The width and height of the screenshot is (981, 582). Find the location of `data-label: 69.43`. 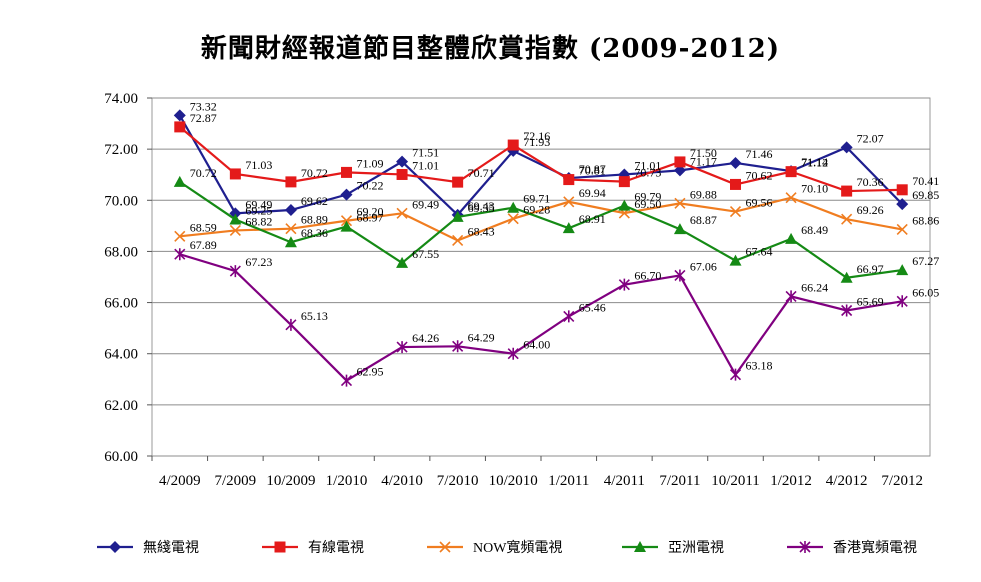

data-label: 69.43 is located at coordinates (481, 206).